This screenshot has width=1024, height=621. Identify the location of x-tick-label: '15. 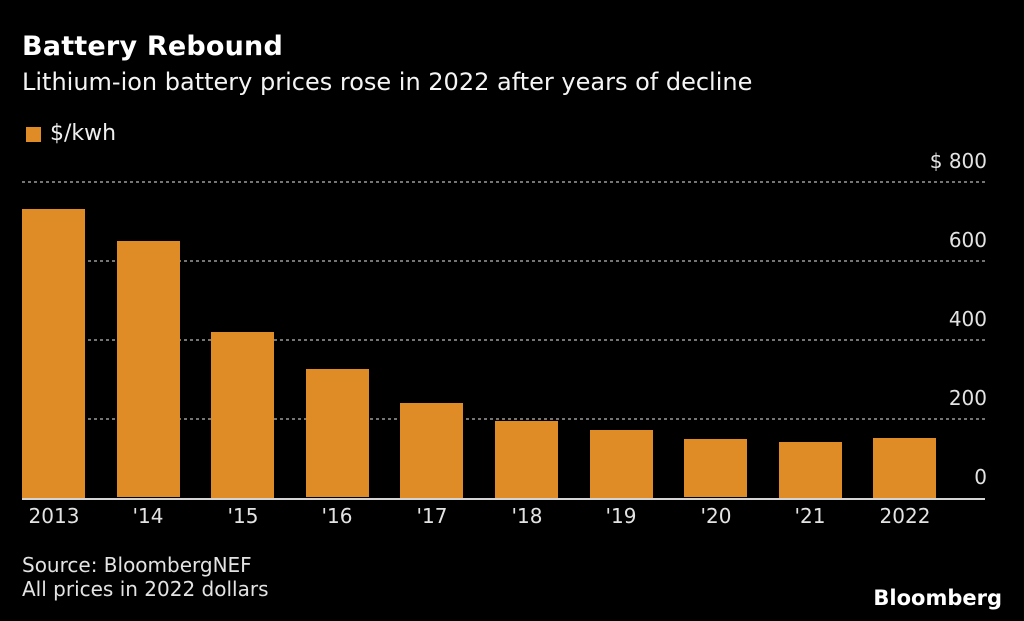
(243, 516).